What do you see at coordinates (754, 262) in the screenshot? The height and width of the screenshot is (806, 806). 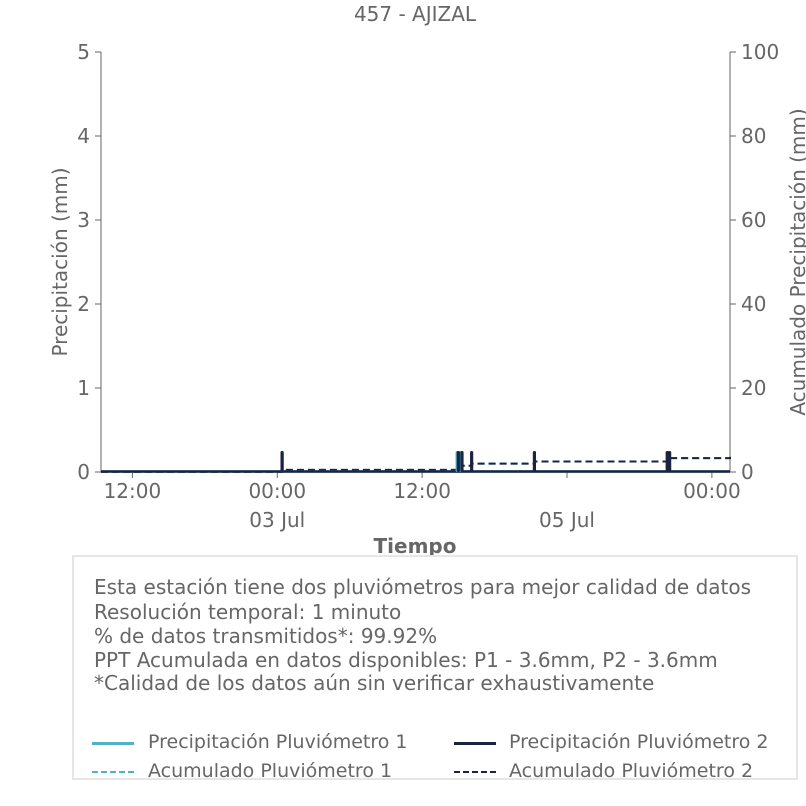 I see `right-y-ticks: 0 20 40 60 80 100` at bounding box center [754, 262].